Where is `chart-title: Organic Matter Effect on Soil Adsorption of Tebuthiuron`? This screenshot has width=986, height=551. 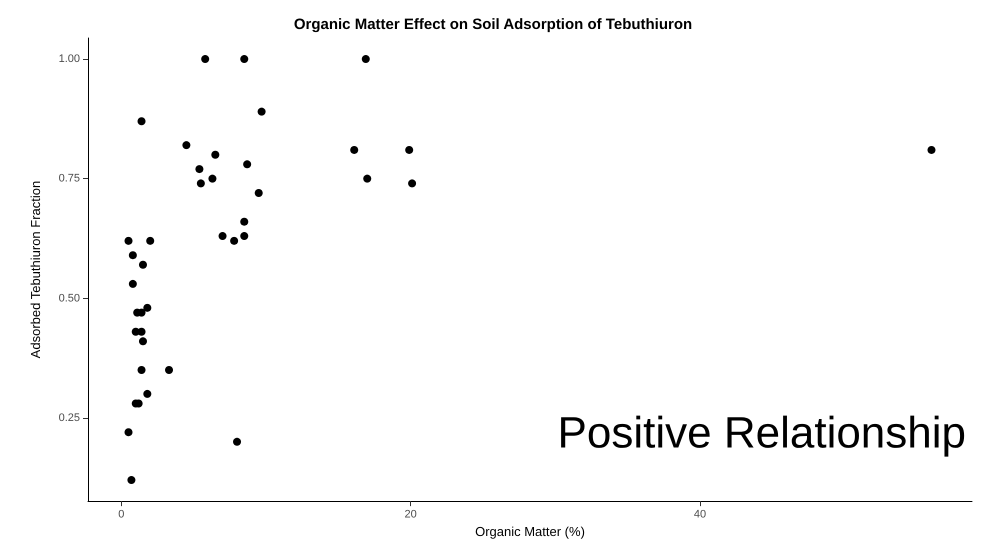 chart-title: Organic Matter Effect on Soil Adsorption of Tebuthiuron is located at coordinates (493, 24).